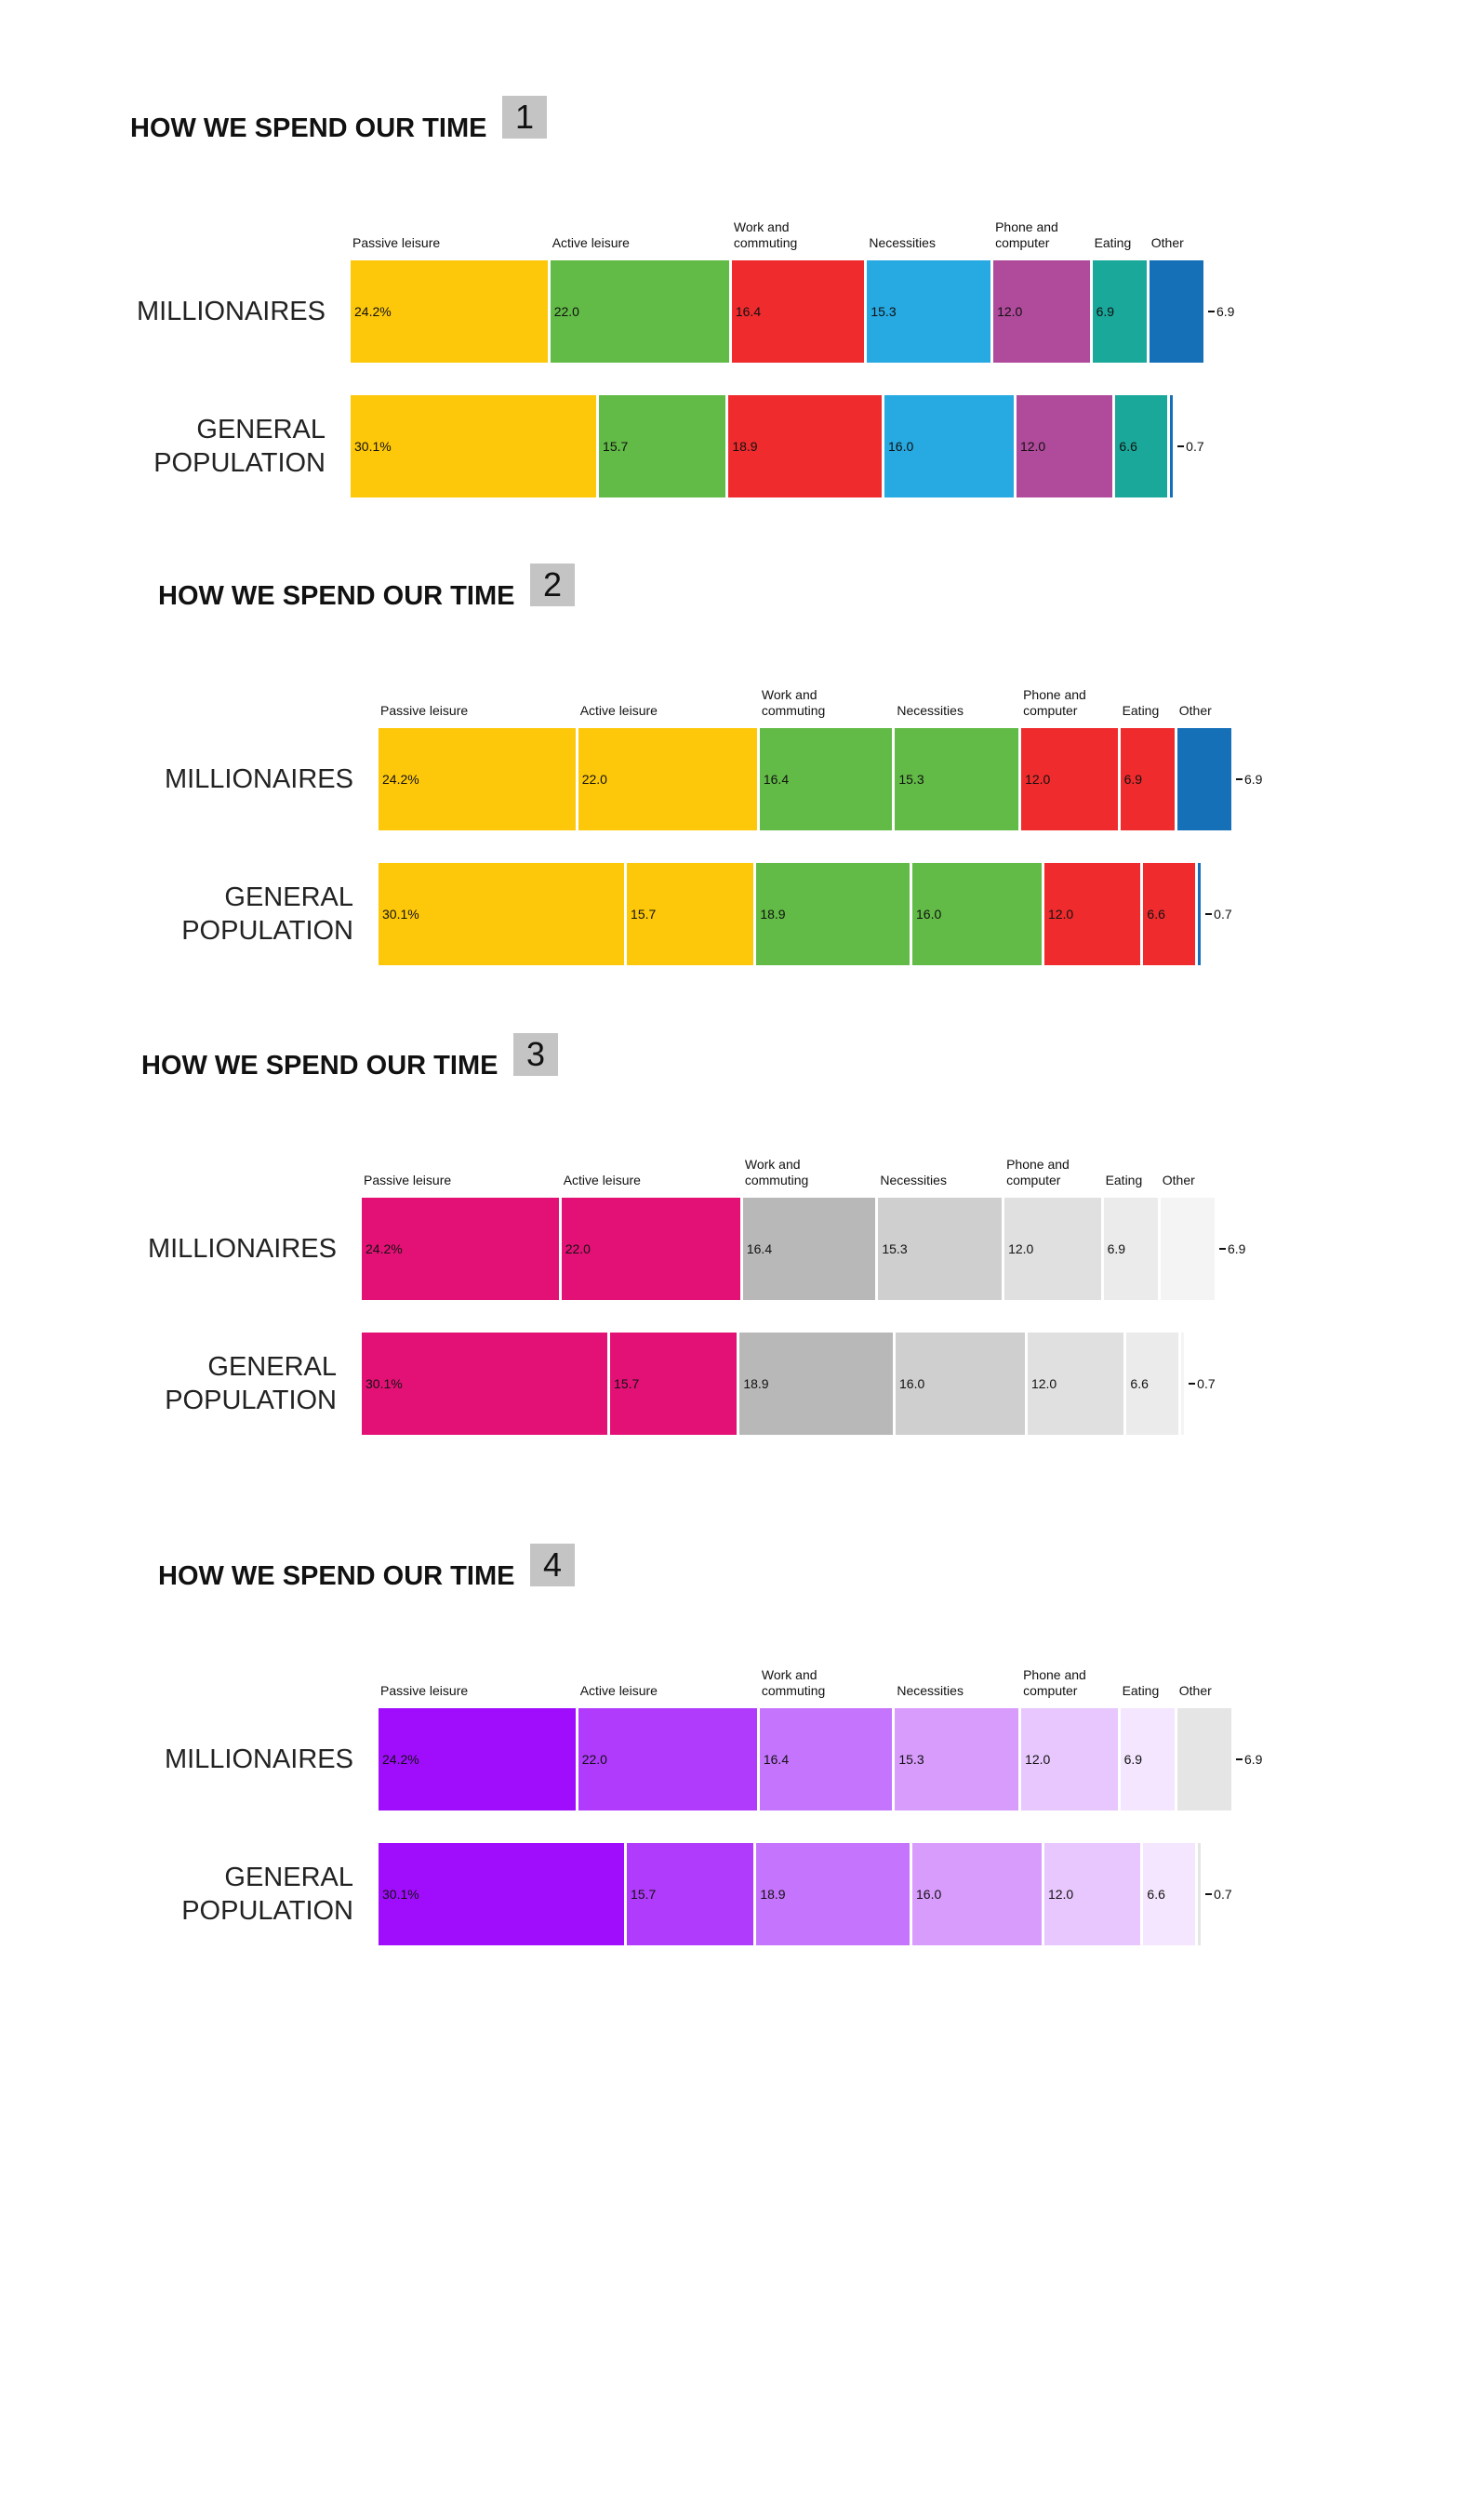 This screenshot has height=2520, width=1462. I want to click on chart-badge: 1, so click(524, 117).